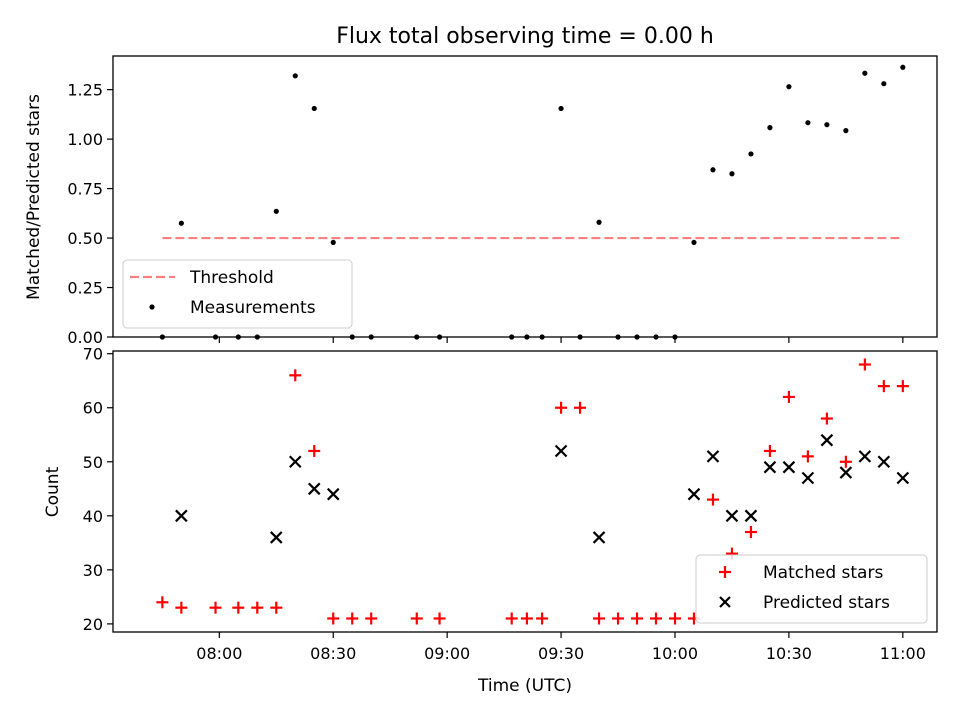  What do you see at coordinates (725, 602) in the screenshot?
I see `legend-predicted-swatch` at bounding box center [725, 602].